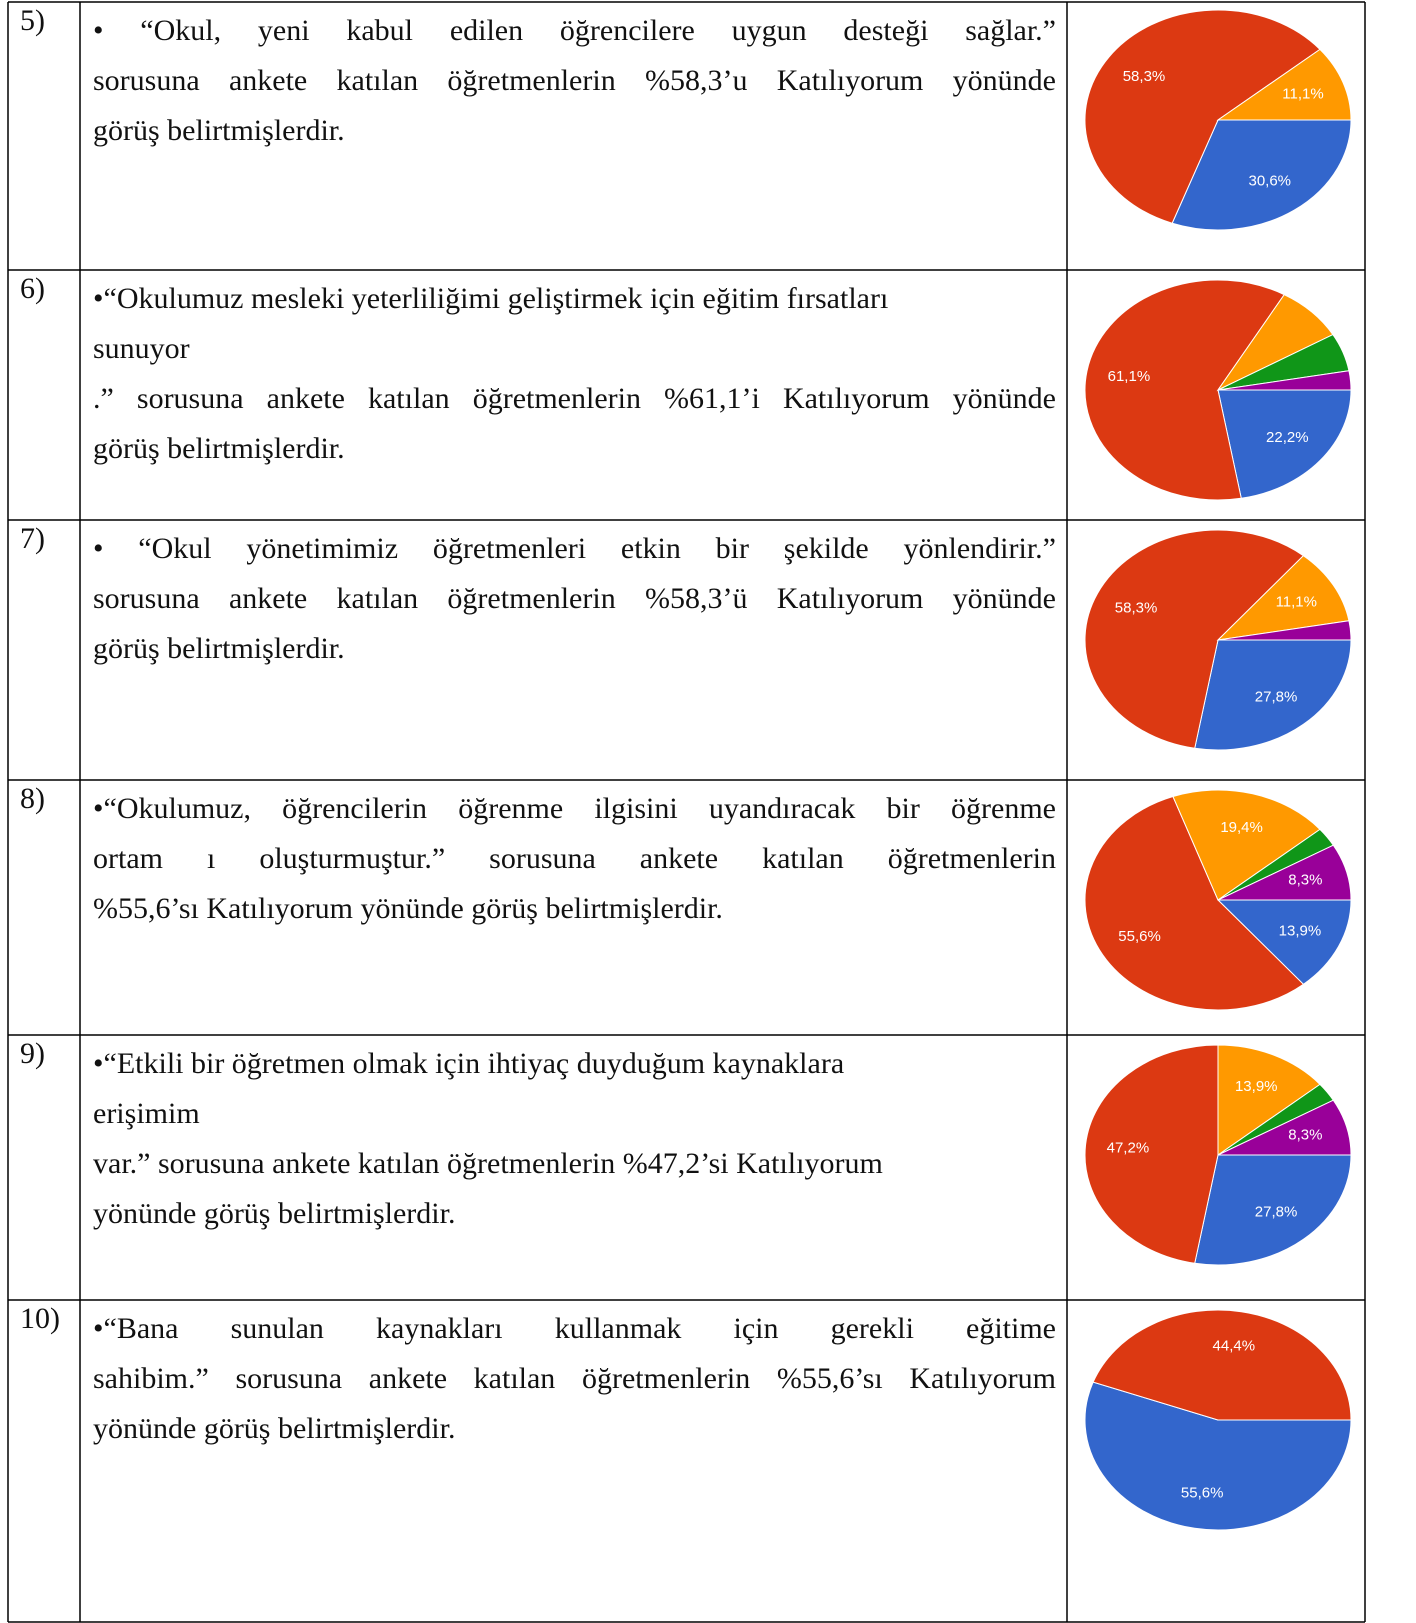  I want to click on pie-chart: 27,8% 58,3% 11,1%, so click(1218, 640).